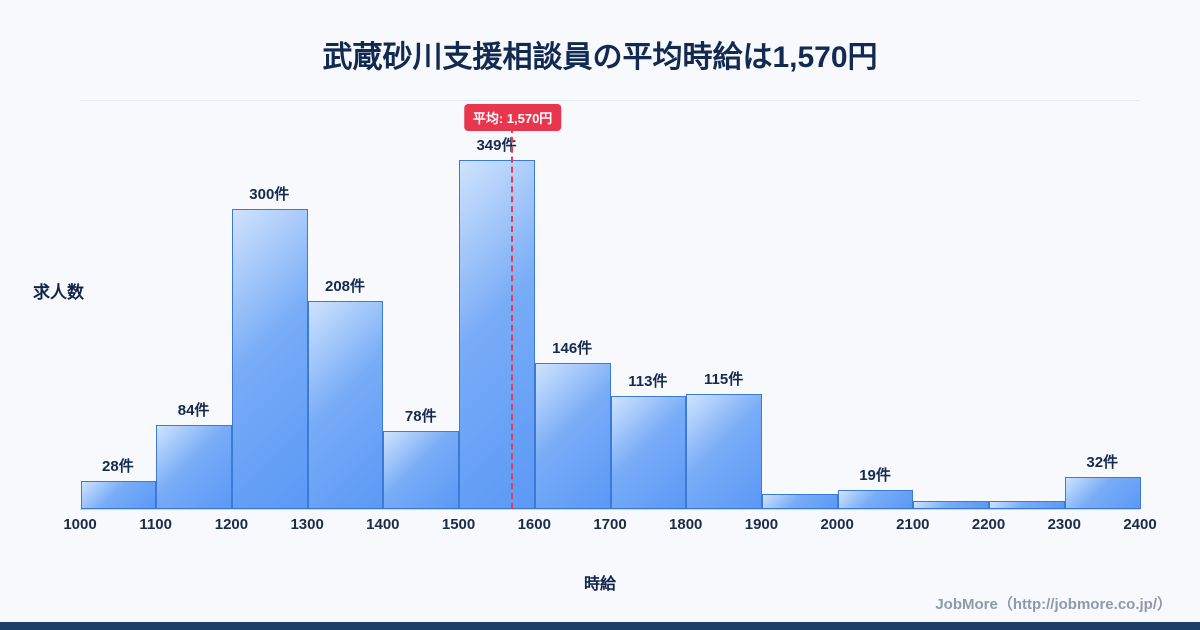 This screenshot has width=1200, height=630. What do you see at coordinates (496, 145) in the screenshot?
I see `bar-value-label: 349件` at bounding box center [496, 145].